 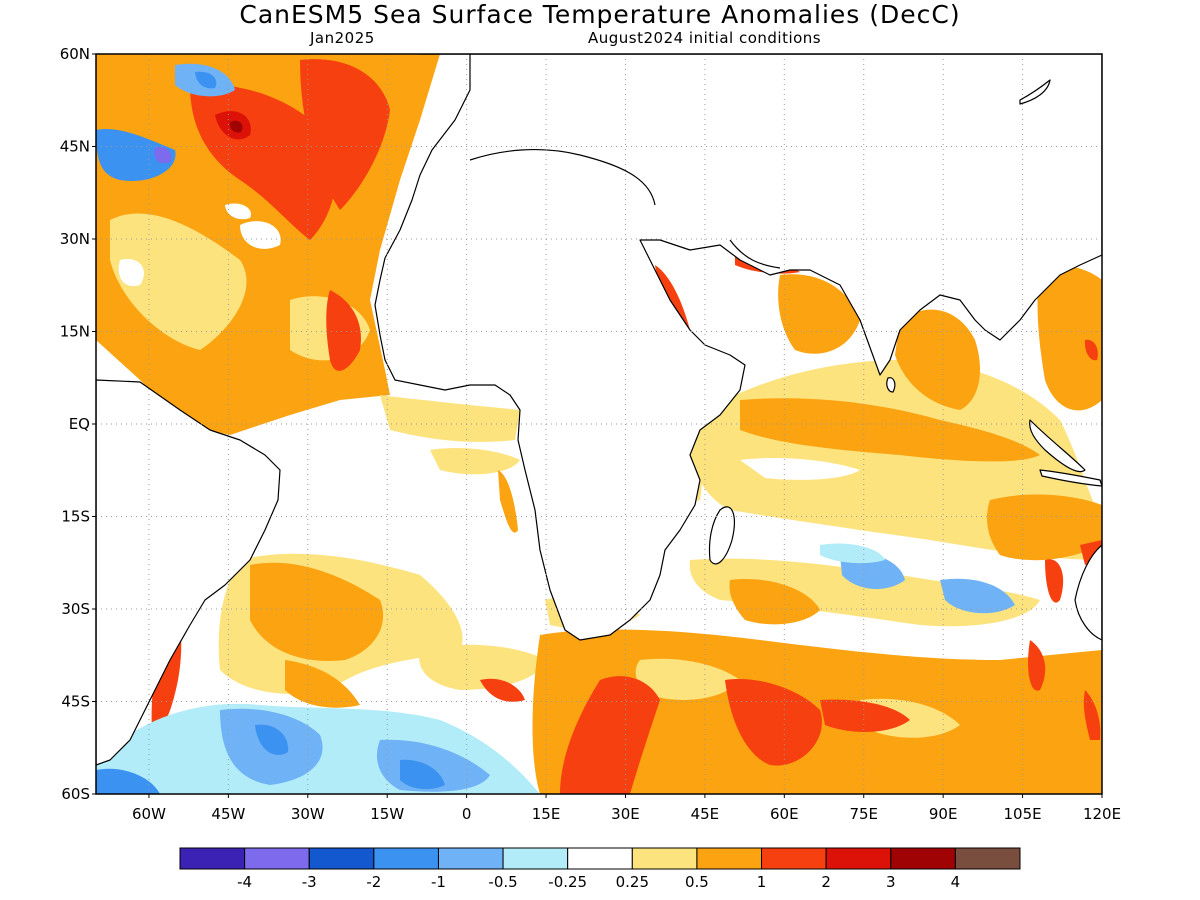 What do you see at coordinates (943, 814) in the screenshot?
I see `lon-tick-label: 90E` at bounding box center [943, 814].